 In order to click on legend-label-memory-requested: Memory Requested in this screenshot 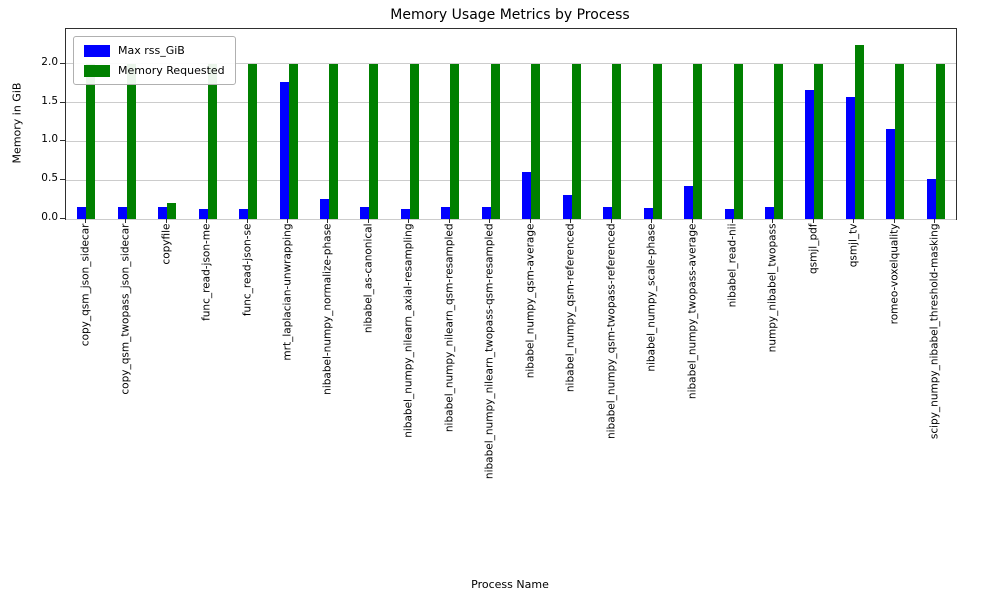, I will do `click(171, 70)`.